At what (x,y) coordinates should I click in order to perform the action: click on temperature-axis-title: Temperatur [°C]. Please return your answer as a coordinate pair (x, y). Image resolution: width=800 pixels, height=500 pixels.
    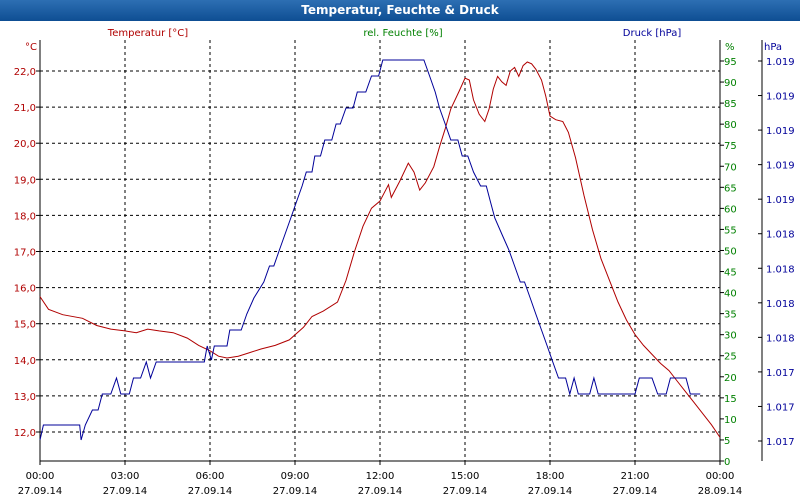
    Looking at the image, I should click on (147, 33).